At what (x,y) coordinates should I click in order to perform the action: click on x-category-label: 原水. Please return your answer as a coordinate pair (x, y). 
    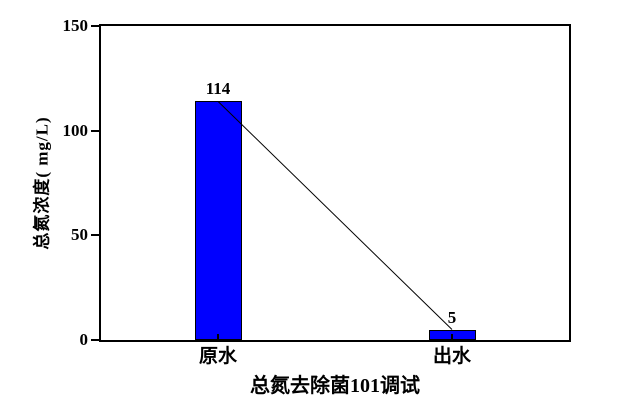
    Looking at the image, I should click on (217, 356).